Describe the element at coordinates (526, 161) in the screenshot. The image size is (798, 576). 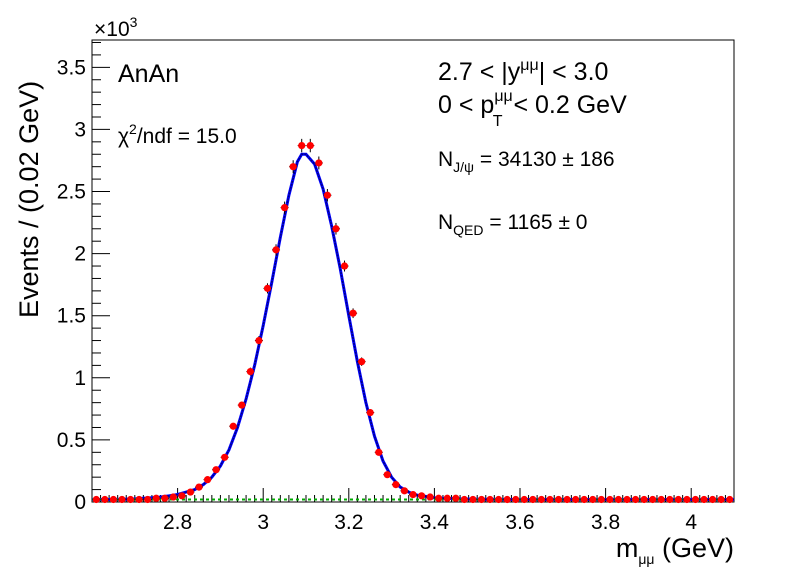
I see `njpsi-label: NJ/ψ = 34130 ± 186` at that location.